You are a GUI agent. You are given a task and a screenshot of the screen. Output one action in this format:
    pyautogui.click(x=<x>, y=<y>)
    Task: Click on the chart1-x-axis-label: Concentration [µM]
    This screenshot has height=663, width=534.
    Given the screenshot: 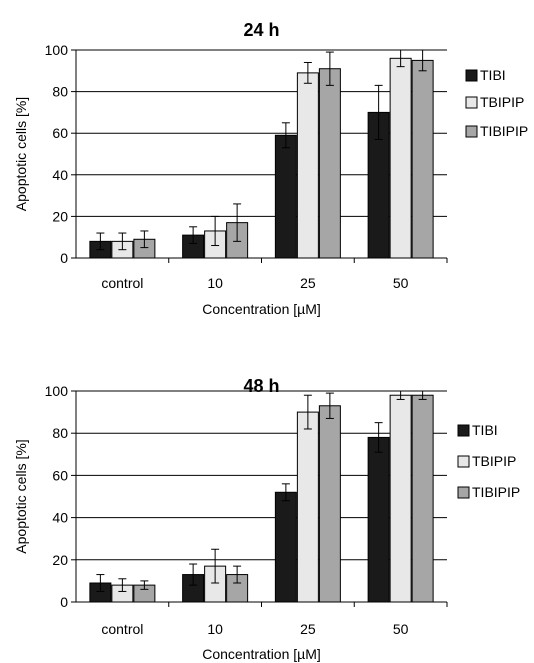 What is the action you would take?
    pyautogui.click(x=261, y=309)
    